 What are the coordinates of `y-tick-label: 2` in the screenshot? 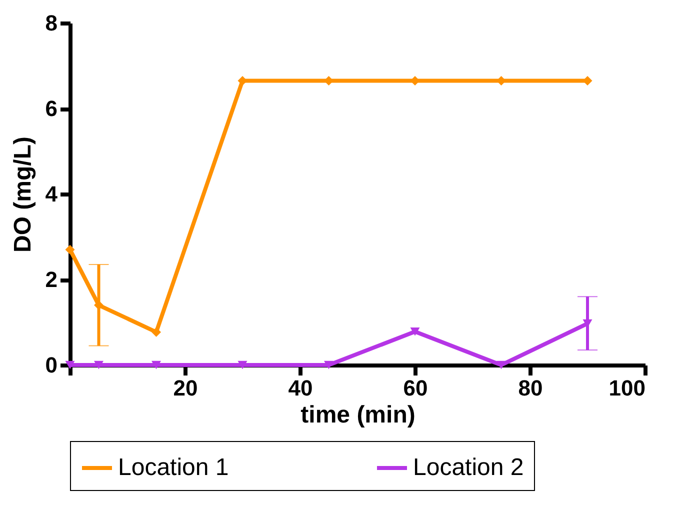 It's located at (51, 279).